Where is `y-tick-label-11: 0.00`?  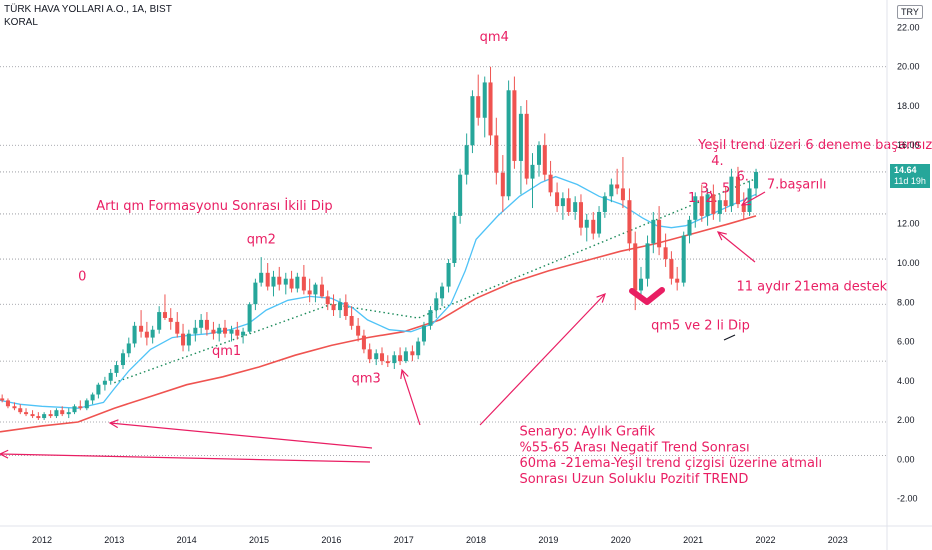
y-tick-label-11: 0.00 is located at coordinates (906, 459).